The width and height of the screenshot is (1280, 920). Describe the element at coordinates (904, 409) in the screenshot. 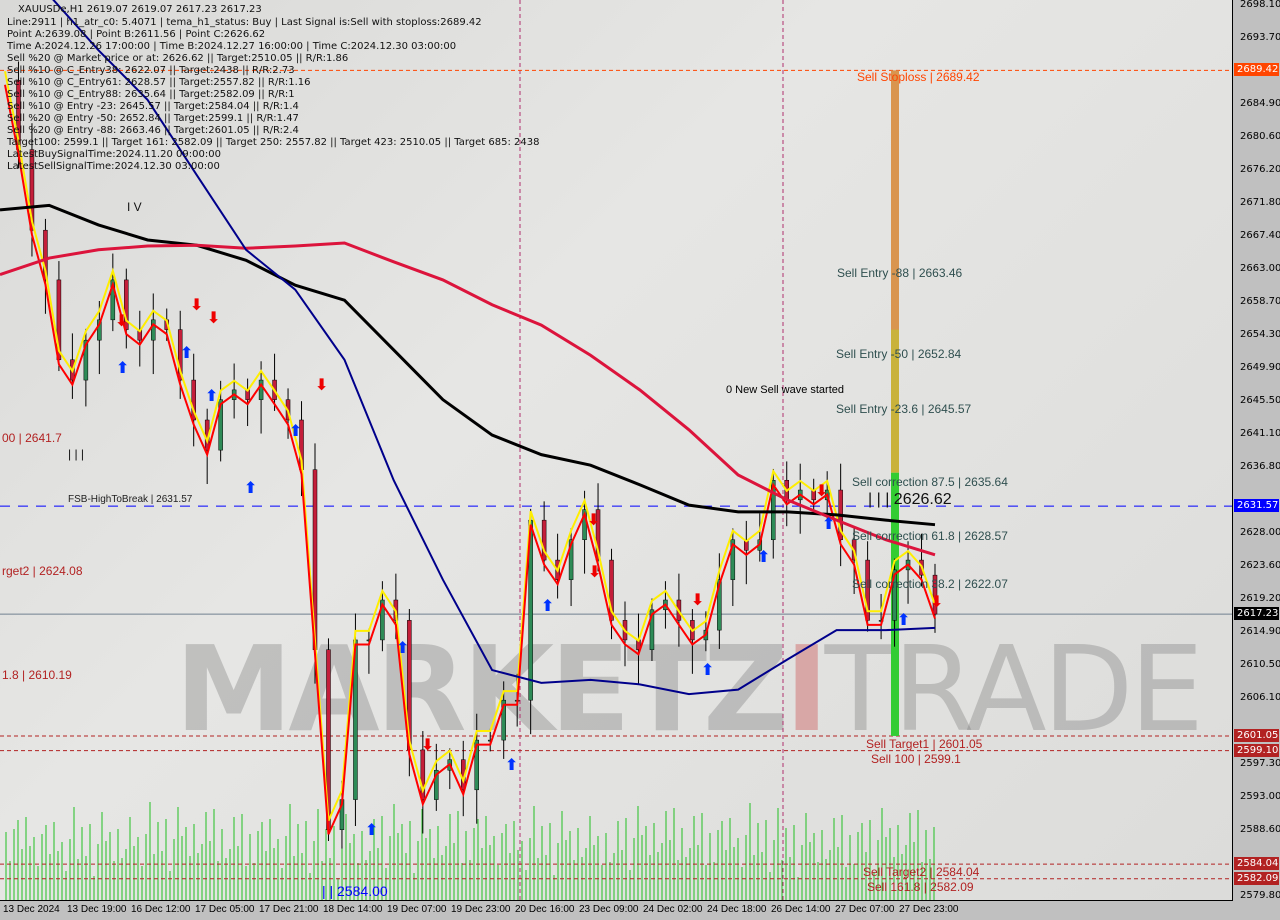

I see `sell-entry-23-label: Sell Entry -23.6 | 2645.57` at that location.